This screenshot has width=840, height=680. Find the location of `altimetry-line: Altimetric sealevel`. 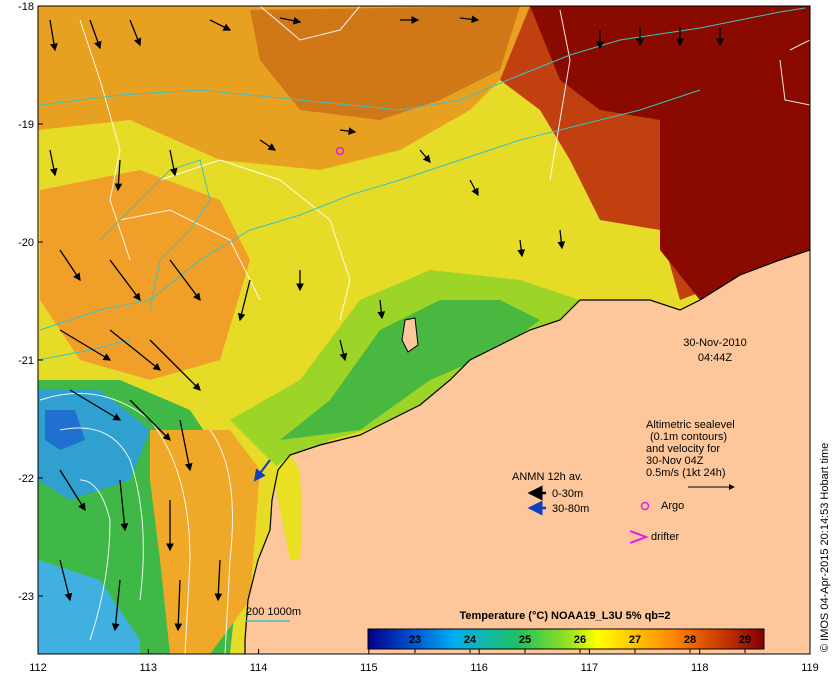

altimetry-line: Altimetric sealevel is located at coordinates (690, 425).